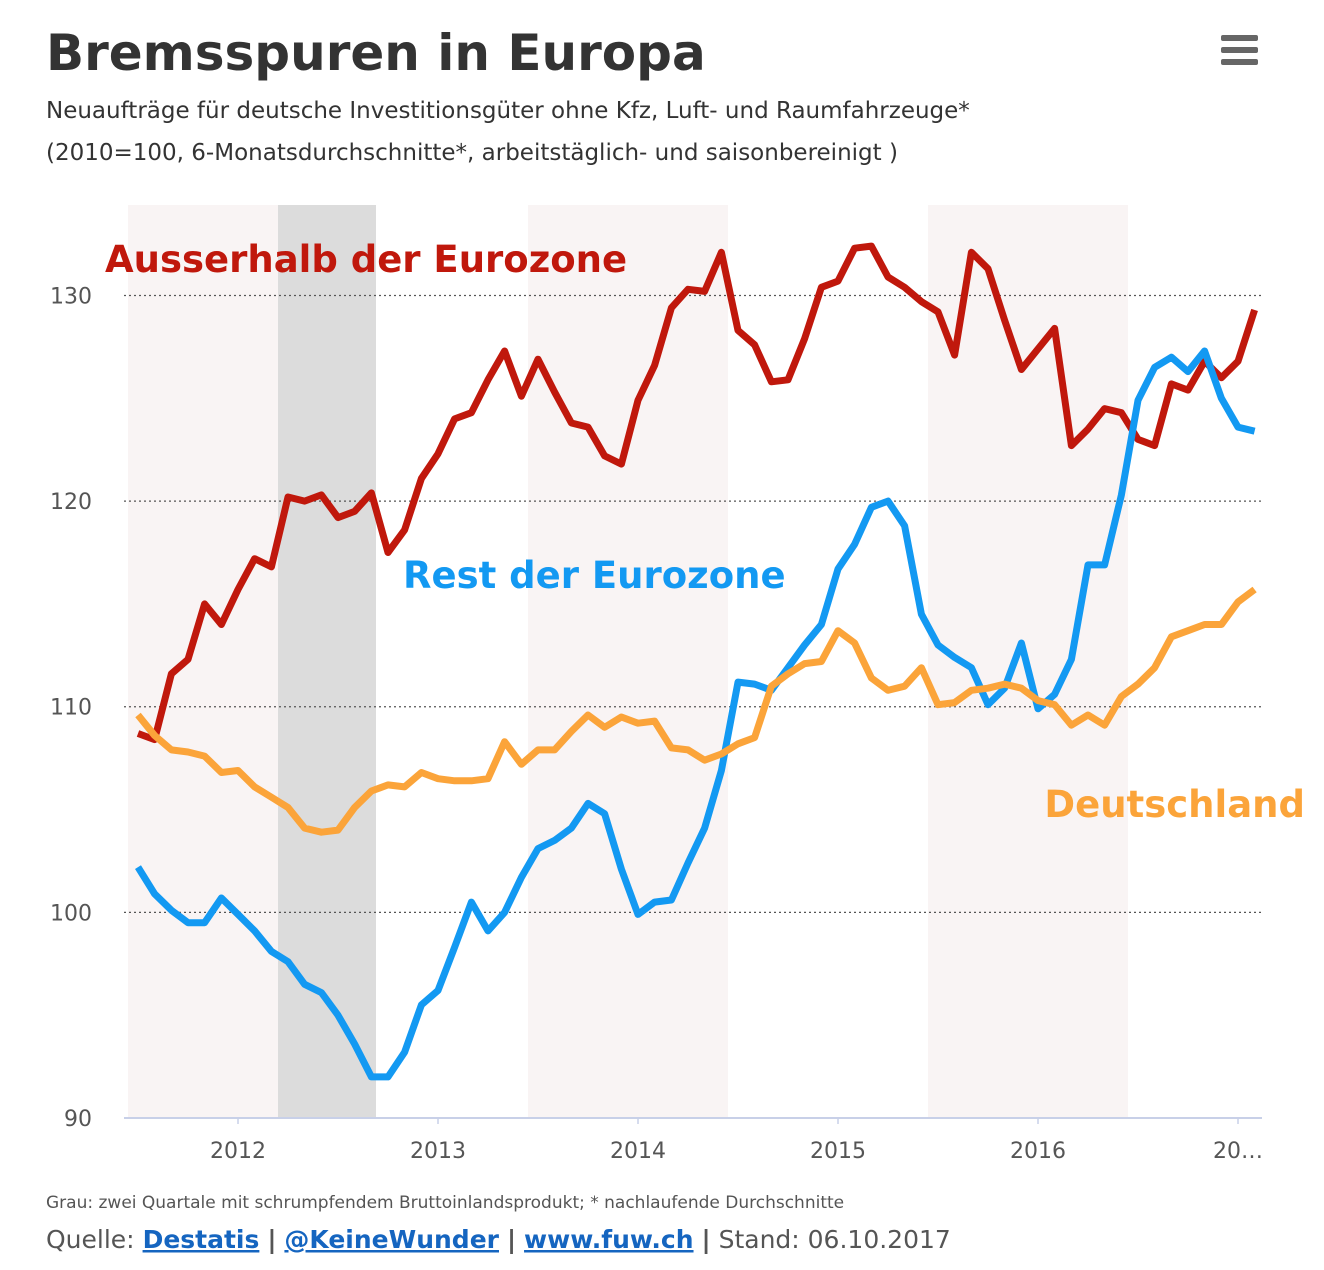  I want to click on alternate-band, so click(628, 661).